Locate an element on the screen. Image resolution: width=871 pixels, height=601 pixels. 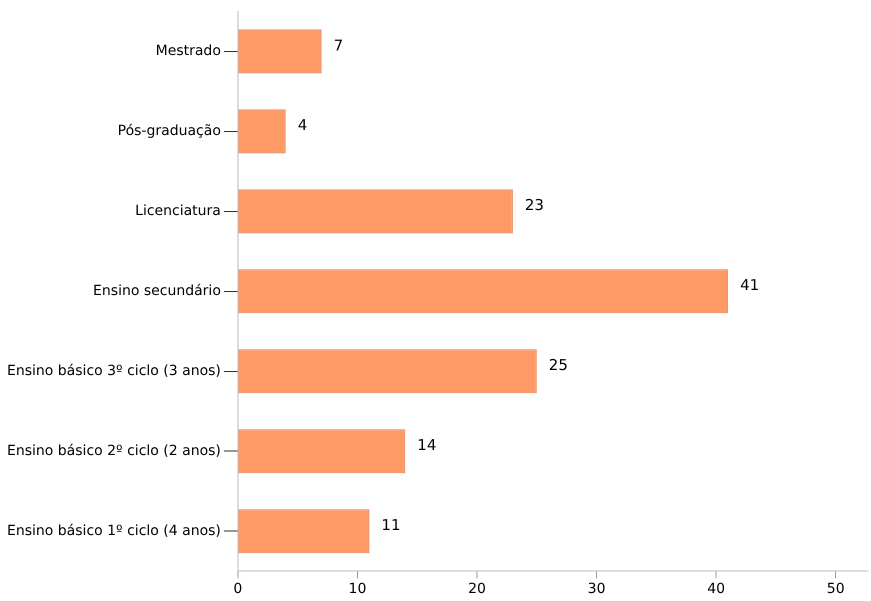
data-label: 41 is located at coordinates (750, 285).